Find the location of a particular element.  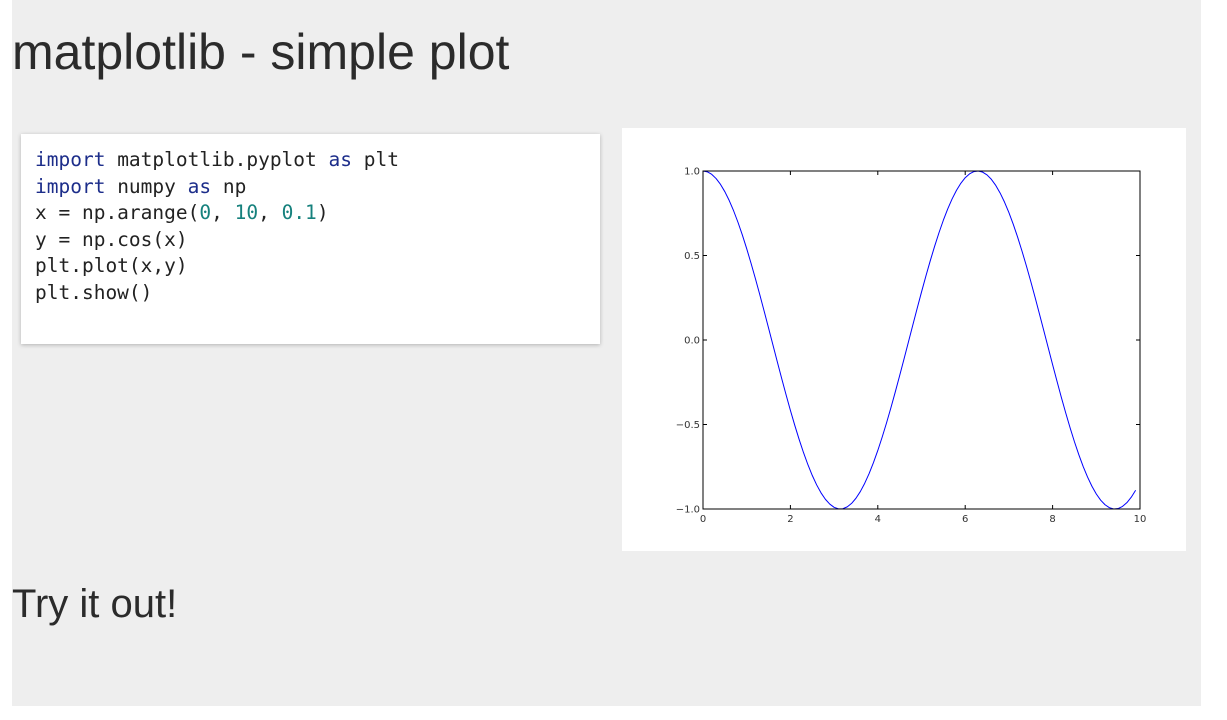

y-tick-label: −1.0 is located at coordinates (688, 510).